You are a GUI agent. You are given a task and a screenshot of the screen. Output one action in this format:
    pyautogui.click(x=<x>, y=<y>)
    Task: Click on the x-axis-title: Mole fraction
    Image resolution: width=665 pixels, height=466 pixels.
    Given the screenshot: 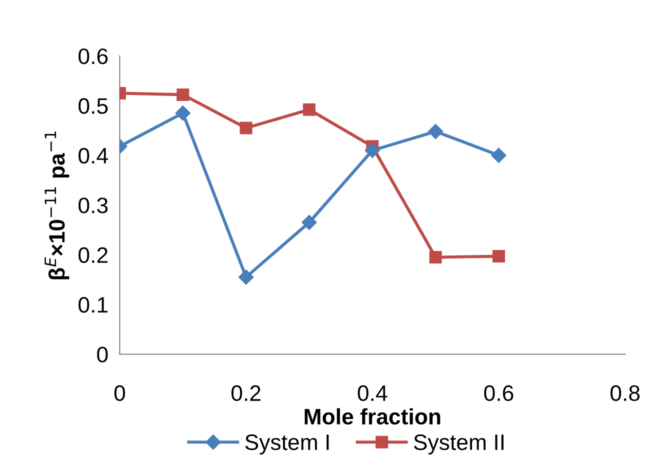 What is the action you would take?
    pyautogui.click(x=372, y=416)
    